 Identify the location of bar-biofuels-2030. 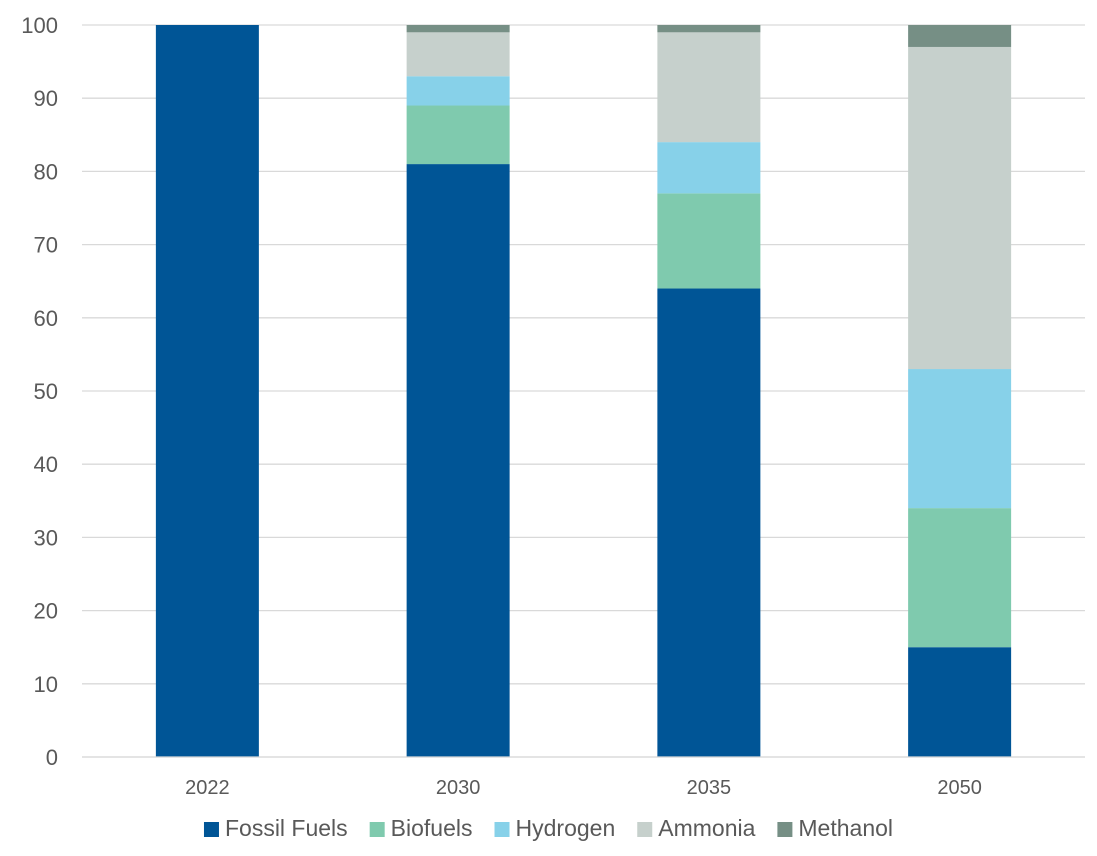
(458, 135).